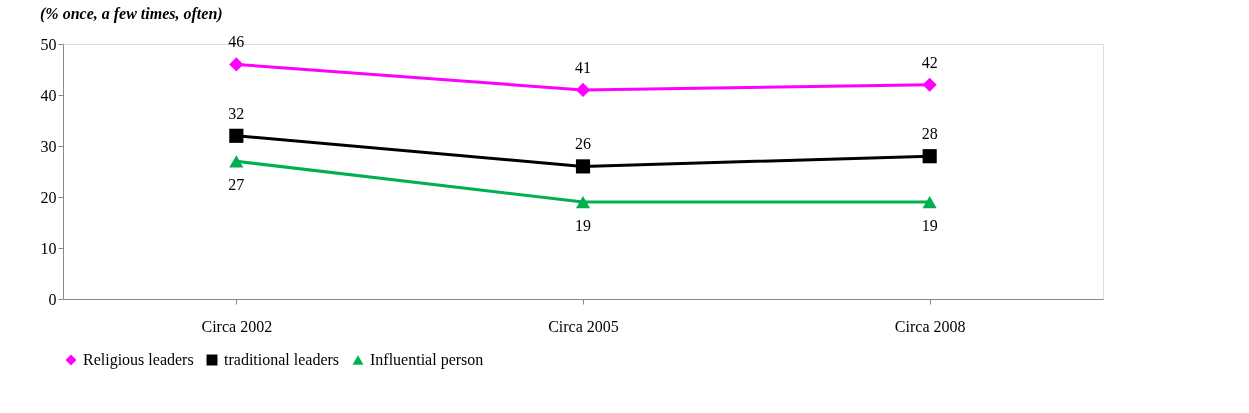 This screenshot has height=413, width=1249. I want to click on data-label: 27, so click(236, 185).